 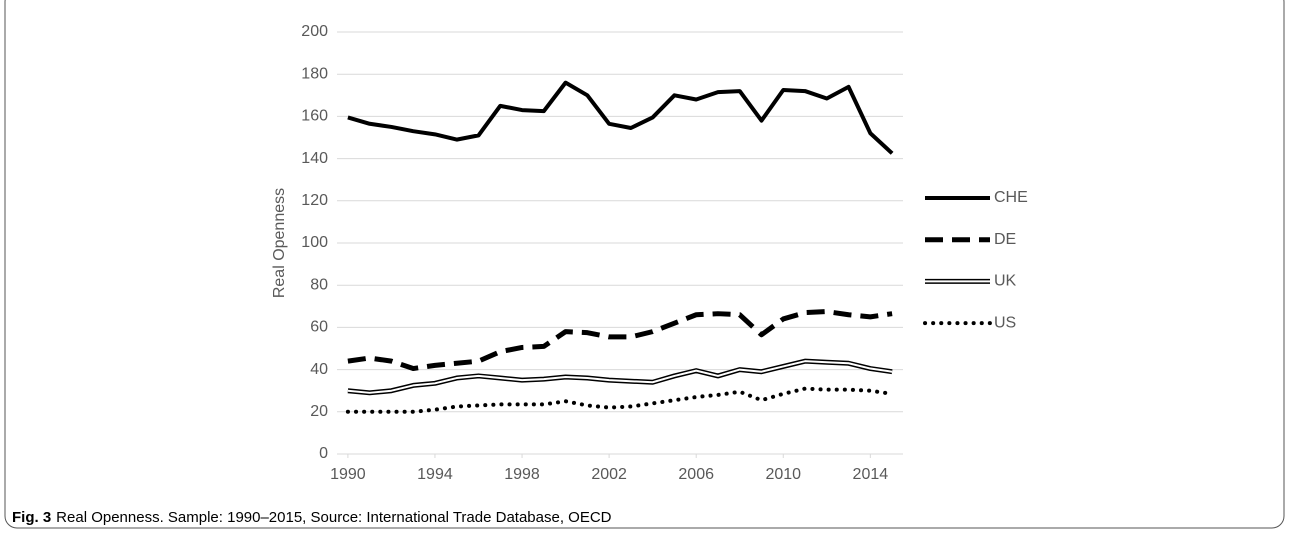 I want to click on y-tick-label: 60, so click(x=319, y=327).